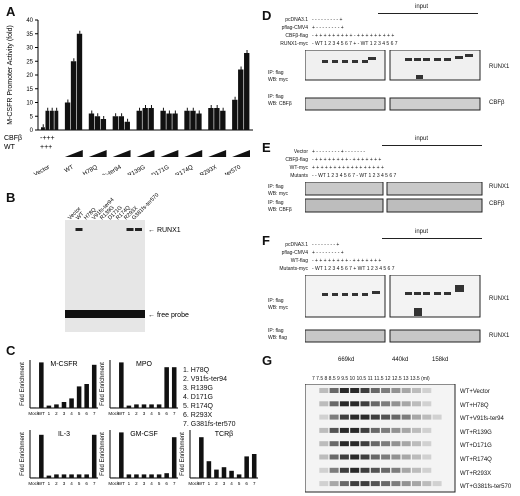  Describe the element at coordinates (224, 434) in the screenshot. I see `chart-title: TCRβ` at that location.